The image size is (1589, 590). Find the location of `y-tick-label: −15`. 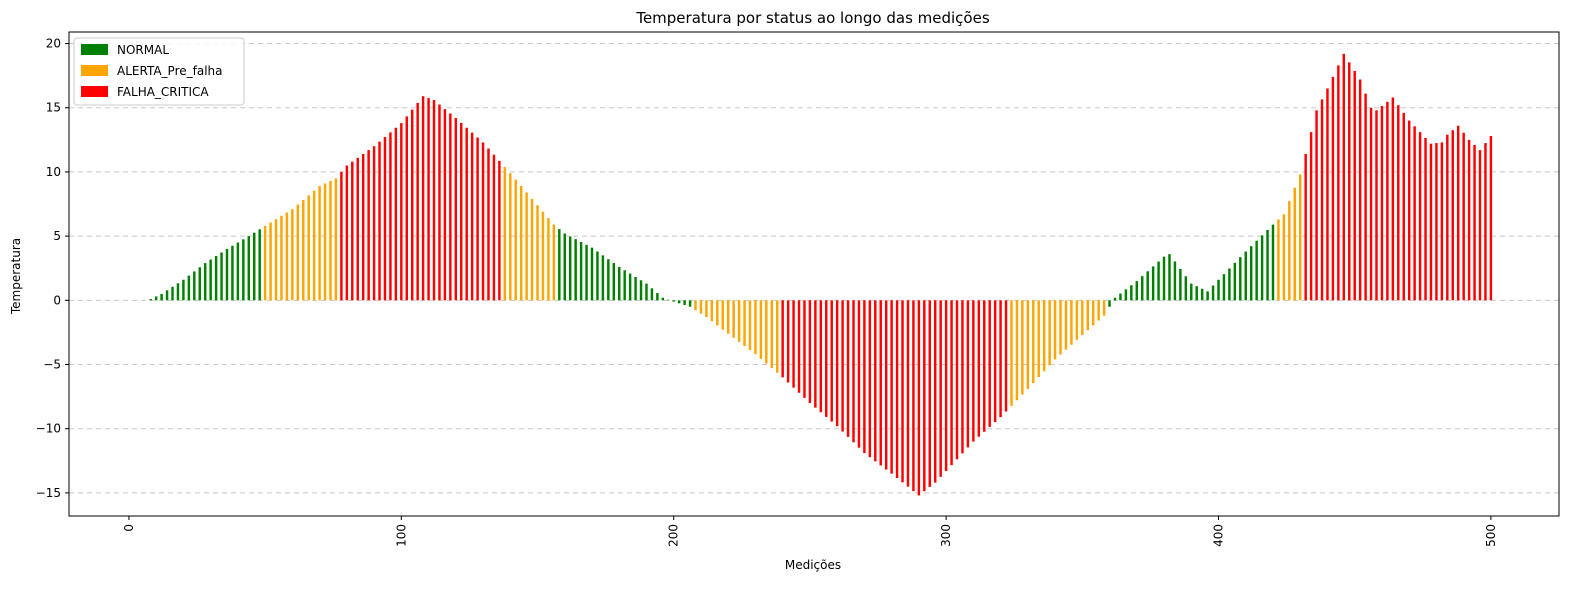

y-tick-label: −15 is located at coordinates (48, 493).